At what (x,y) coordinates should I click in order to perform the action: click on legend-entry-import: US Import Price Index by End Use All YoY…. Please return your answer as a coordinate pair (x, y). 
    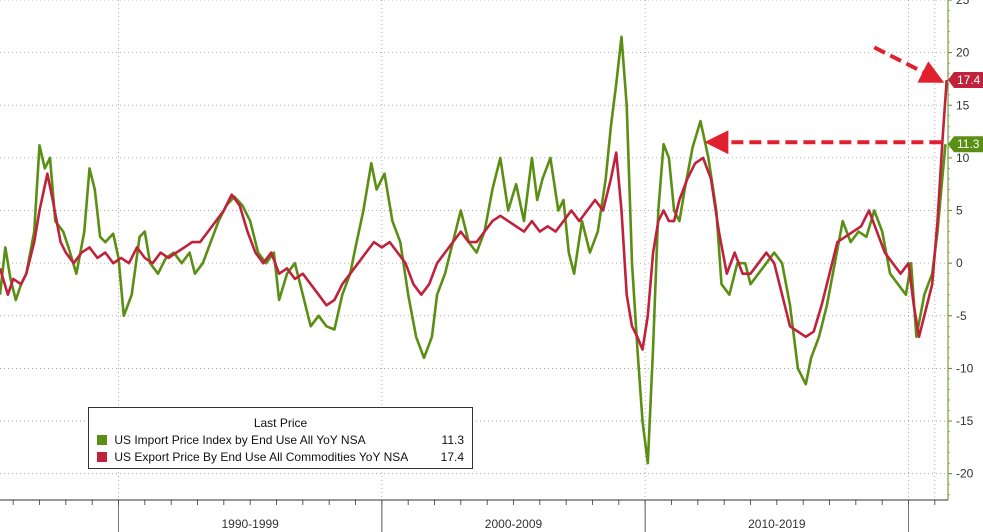
    Looking at the image, I should click on (280, 440).